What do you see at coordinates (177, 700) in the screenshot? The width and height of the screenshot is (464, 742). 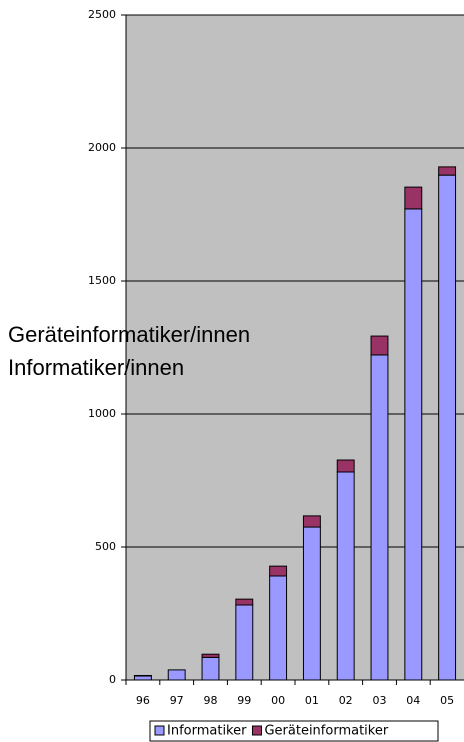 I see `x-tick-label: 97` at bounding box center [177, 700].